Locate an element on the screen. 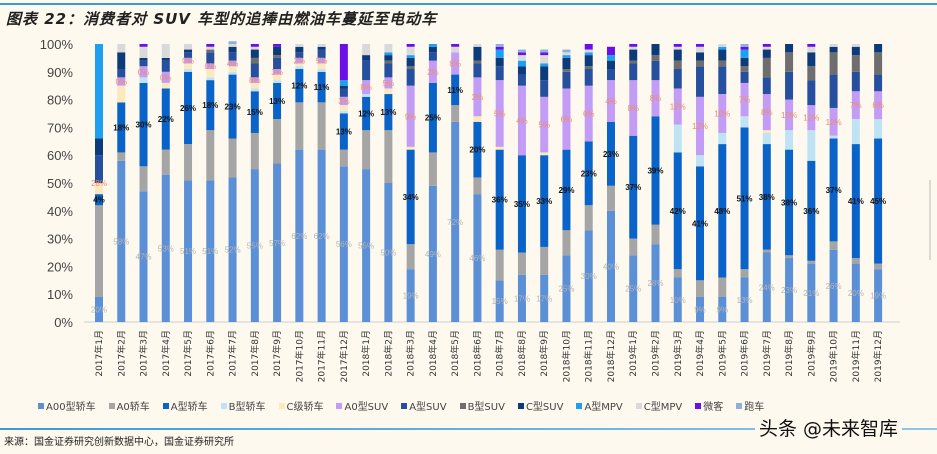 The image size is (937, 454). data-label: 51% is located at coordinates (745, 198).